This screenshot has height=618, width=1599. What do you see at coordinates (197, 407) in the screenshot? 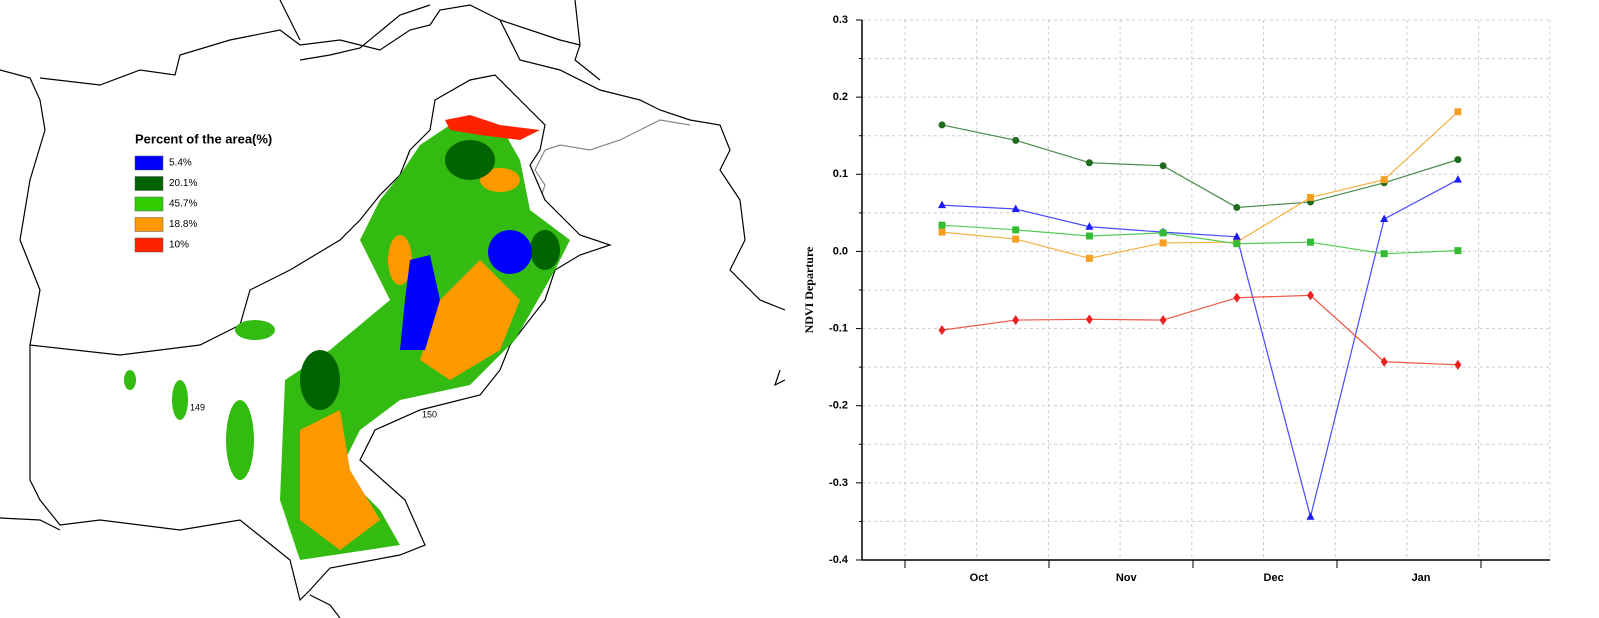
I see `map-label: 149` at bounding box center [197, 407].